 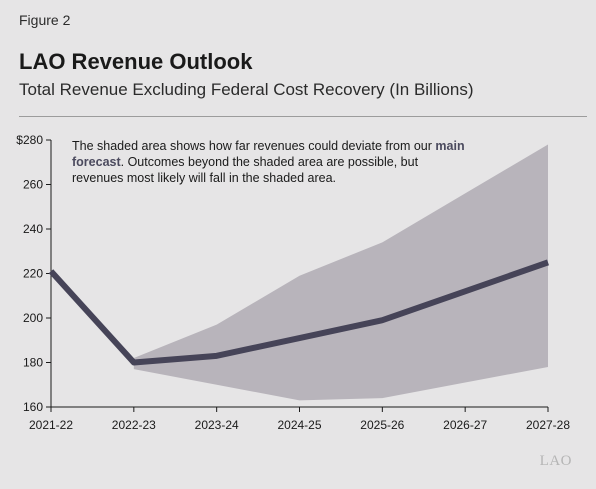 What do you see at coordinates (33, 185) in the screenshot?
I see `y-tick-label: 260` at bounding box center [33, 185].